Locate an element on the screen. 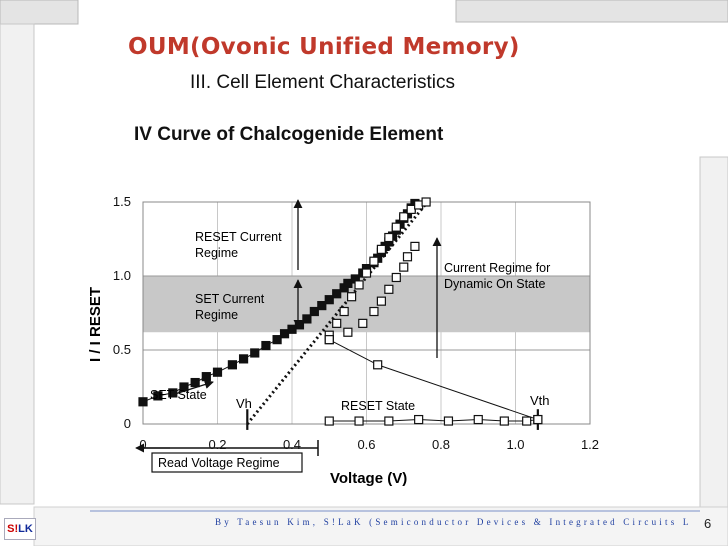 The image size is (728, 546). set-regime-label-2: Regime is located at coordinates (216, 315).